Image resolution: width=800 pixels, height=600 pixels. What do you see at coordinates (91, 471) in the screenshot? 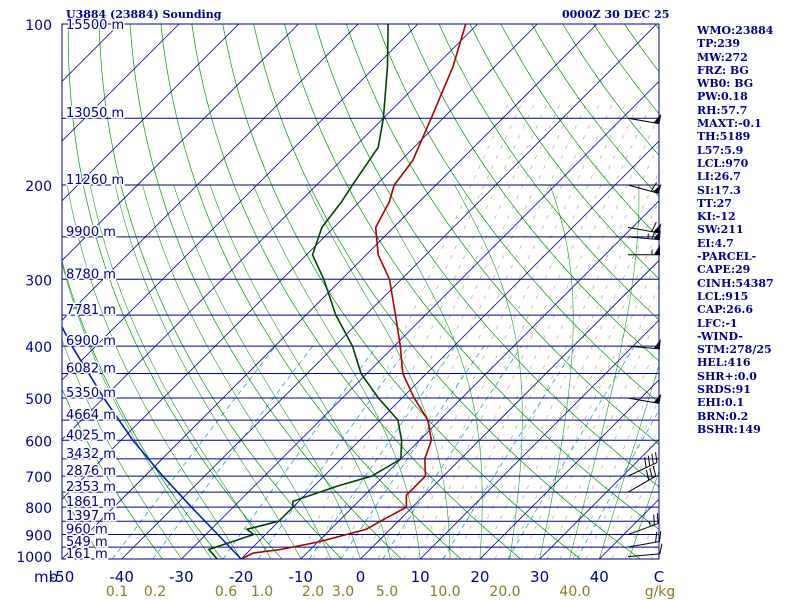
I see `height-label: 2876 m` at bounding box center [91, 471].